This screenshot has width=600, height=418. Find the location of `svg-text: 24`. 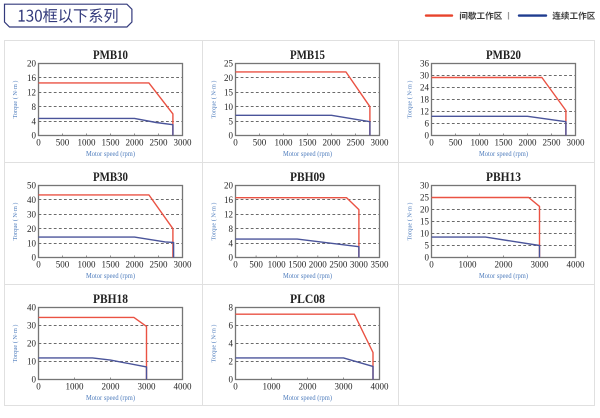

svg-text: 24 is located at coordinates (425, 88).